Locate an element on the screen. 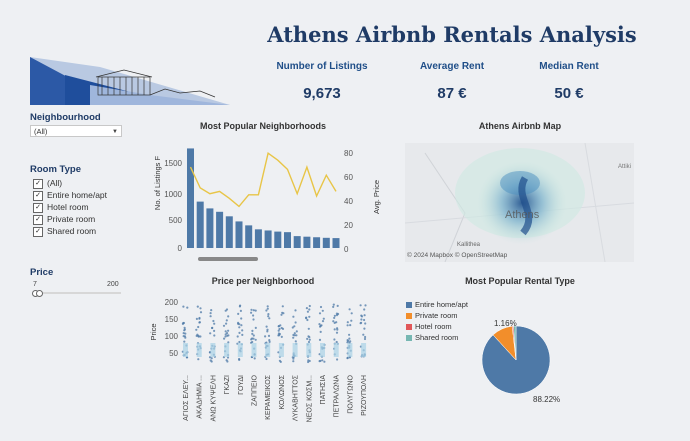 Image resolution: width=690 pixels, height=441 pixels. price-per-neighborhood-title: Price per Neighborhood is located at coordinates (263, 281).